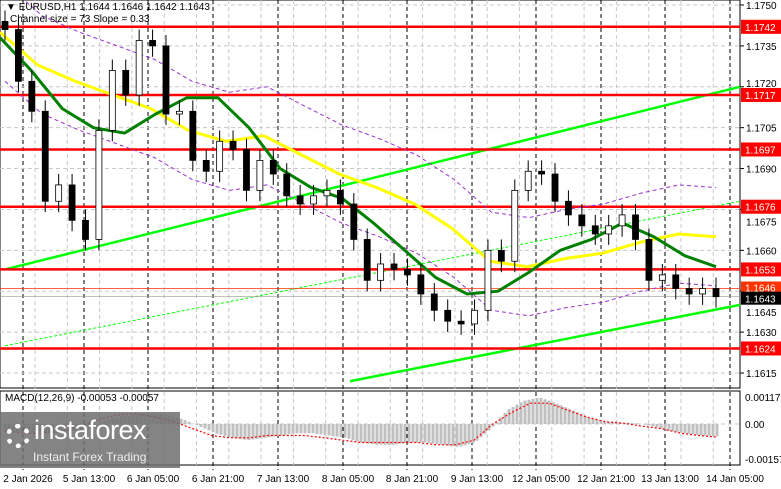 The width and height of the screenshot is (781, 489). Describe the element at coordinates (412, 479) in the screenshot. I see `x-tick-label: 8 Jan 21:00` at that location.